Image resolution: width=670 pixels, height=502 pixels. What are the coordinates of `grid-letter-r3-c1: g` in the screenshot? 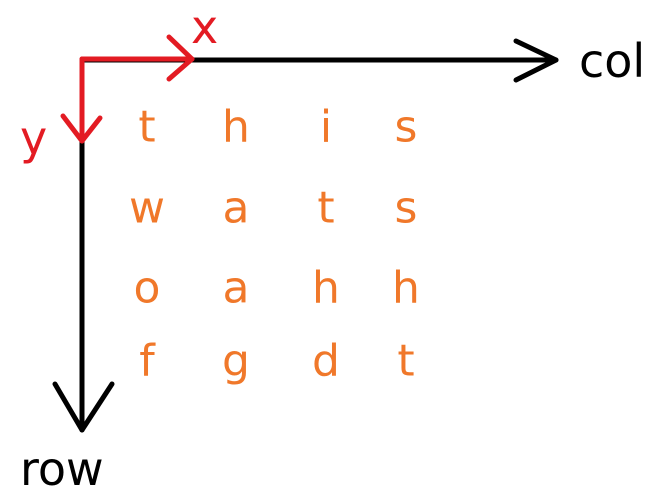 It's located at (236, 361).